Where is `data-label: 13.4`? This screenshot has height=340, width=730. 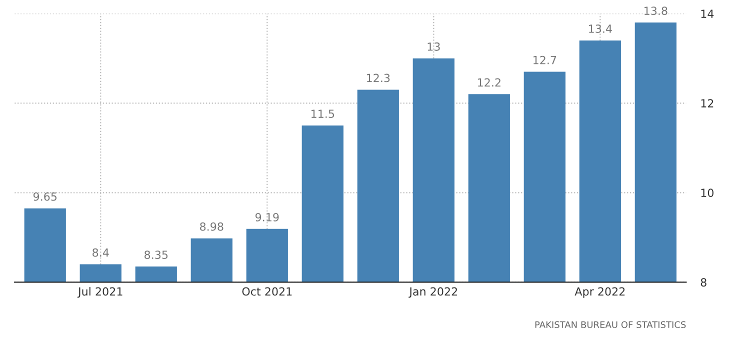 data-label: 13.4 is located at coordinates (600, 28).